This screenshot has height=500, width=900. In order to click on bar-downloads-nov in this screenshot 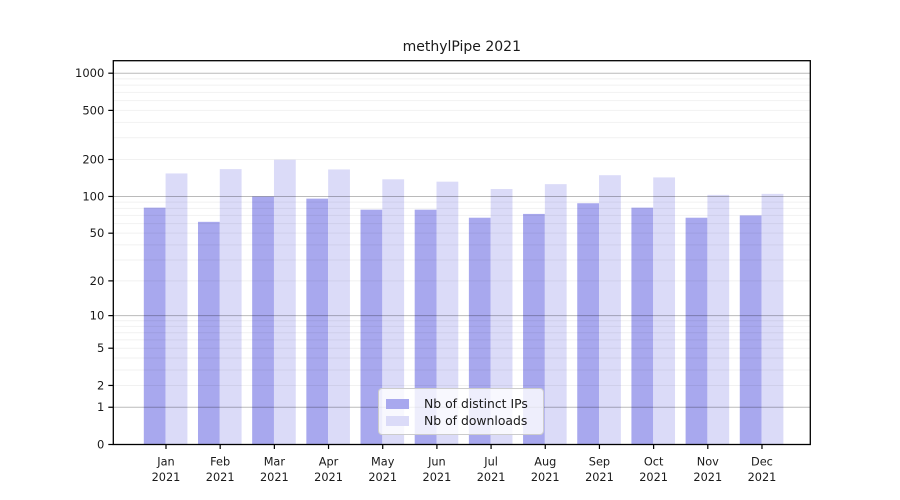, I will do `click(718, 319)`.